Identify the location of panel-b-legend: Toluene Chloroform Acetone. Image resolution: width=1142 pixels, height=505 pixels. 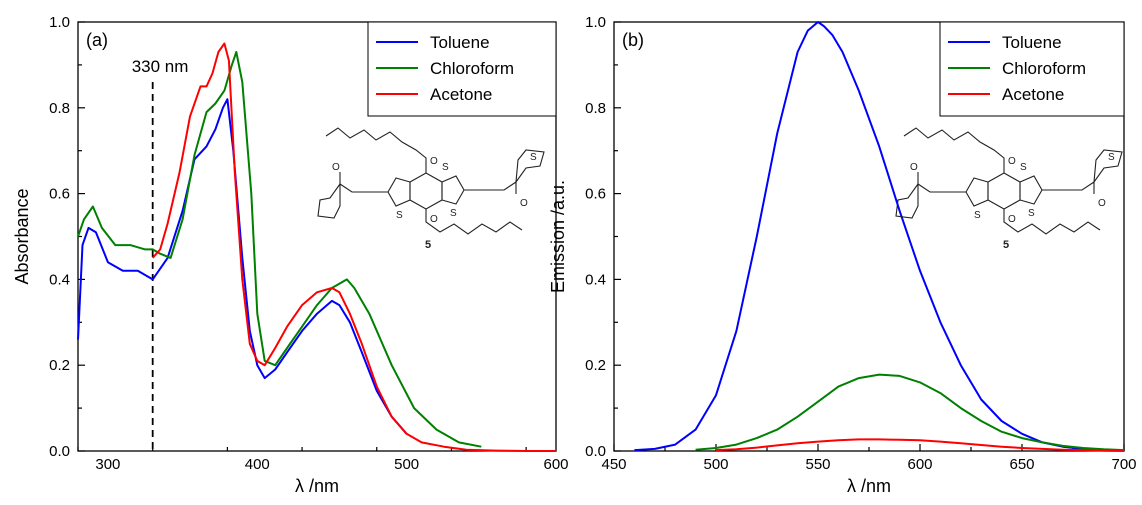
(1032, 69).